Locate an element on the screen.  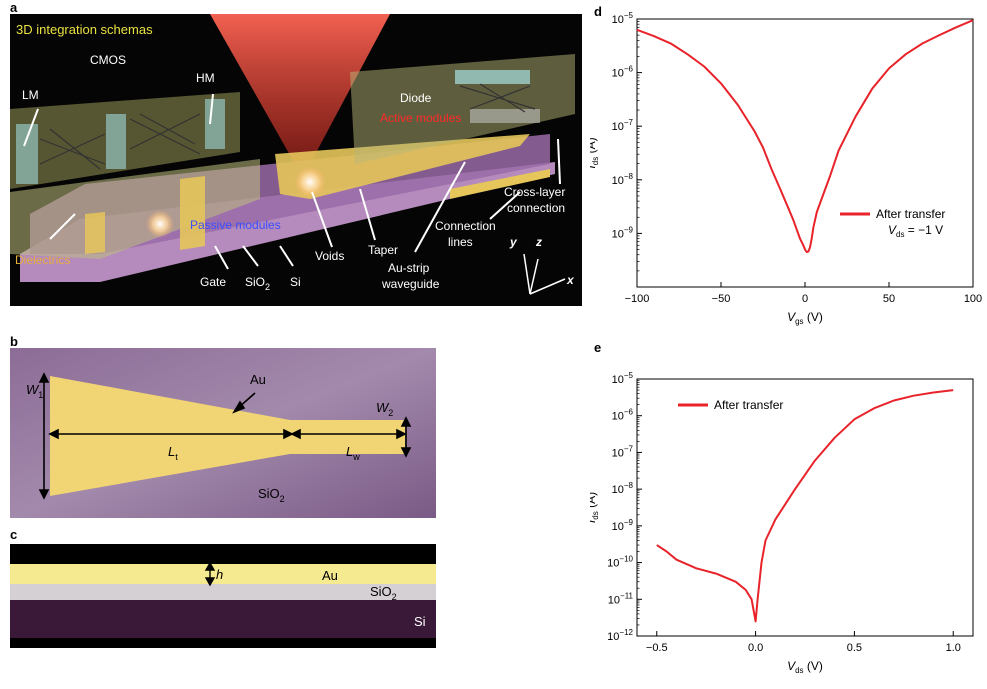
voids-arrow is located at coordinates (322, 219).